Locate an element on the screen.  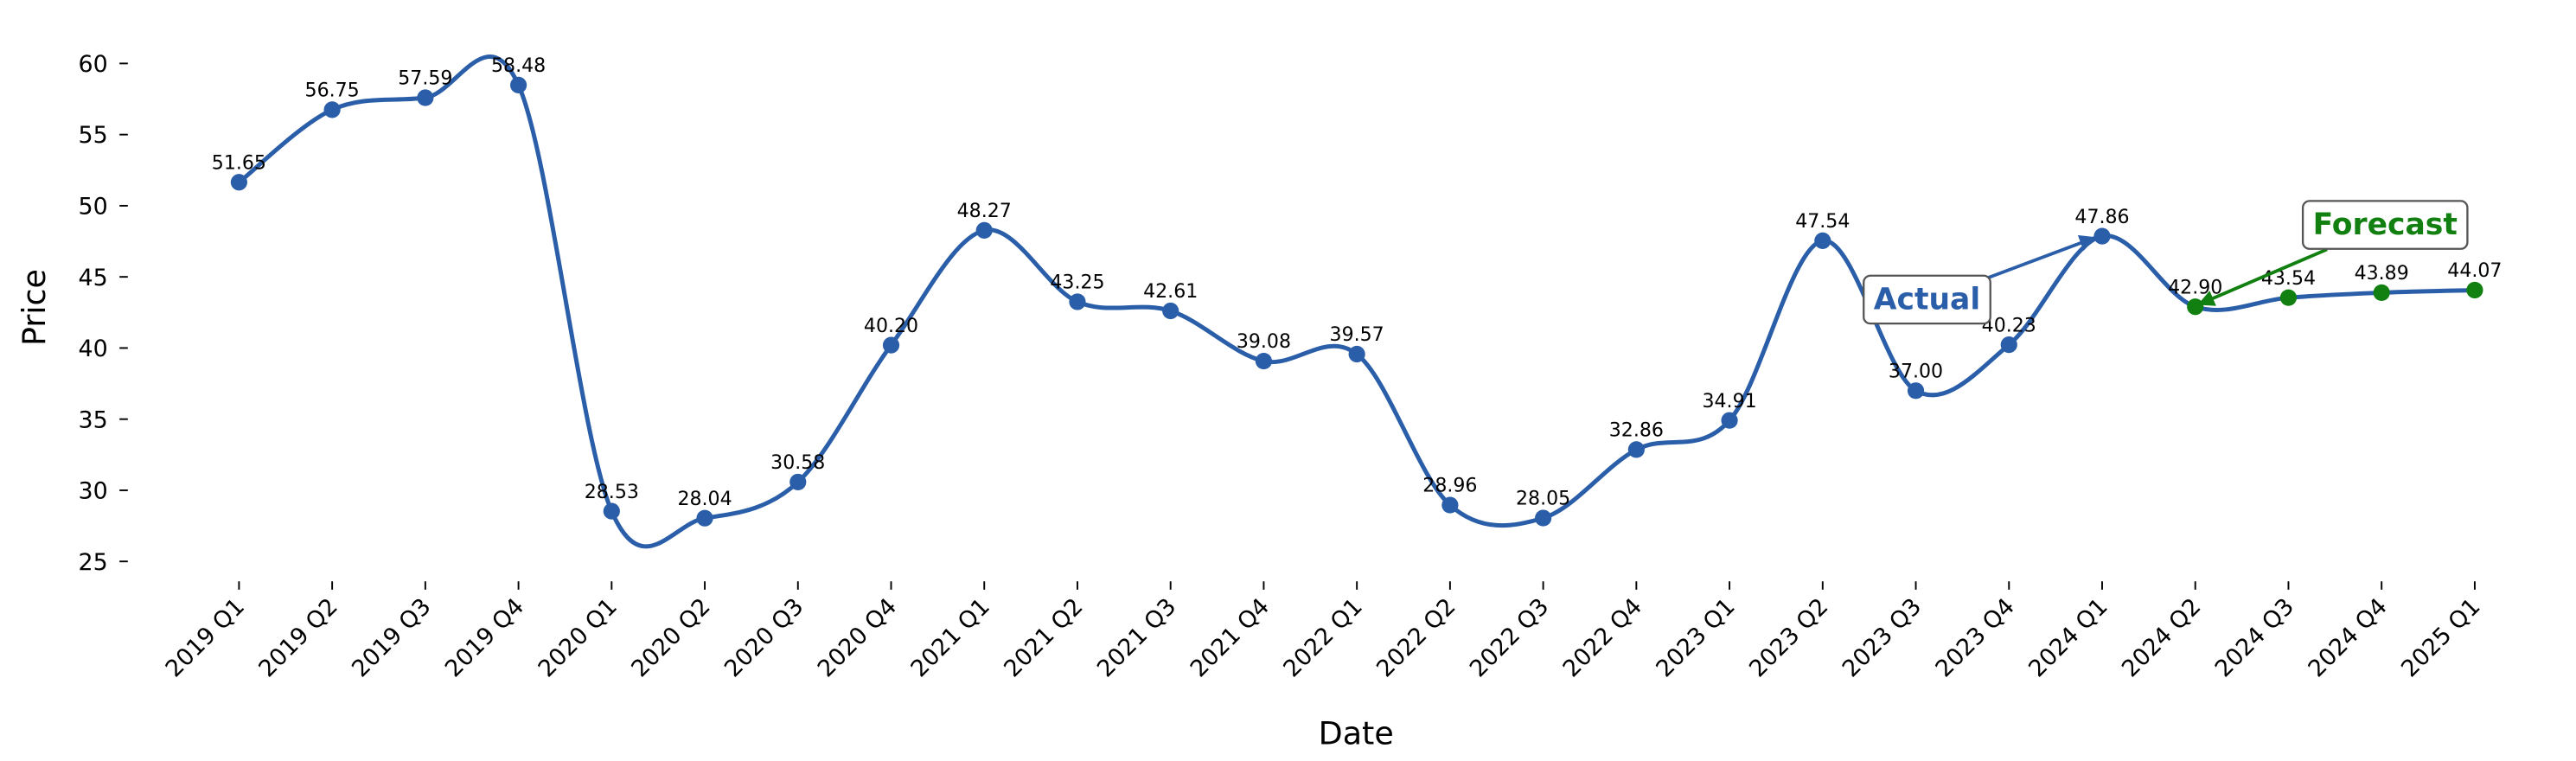
x-tick-label: 2022 Q3 is located at coordinates (1509, 637).